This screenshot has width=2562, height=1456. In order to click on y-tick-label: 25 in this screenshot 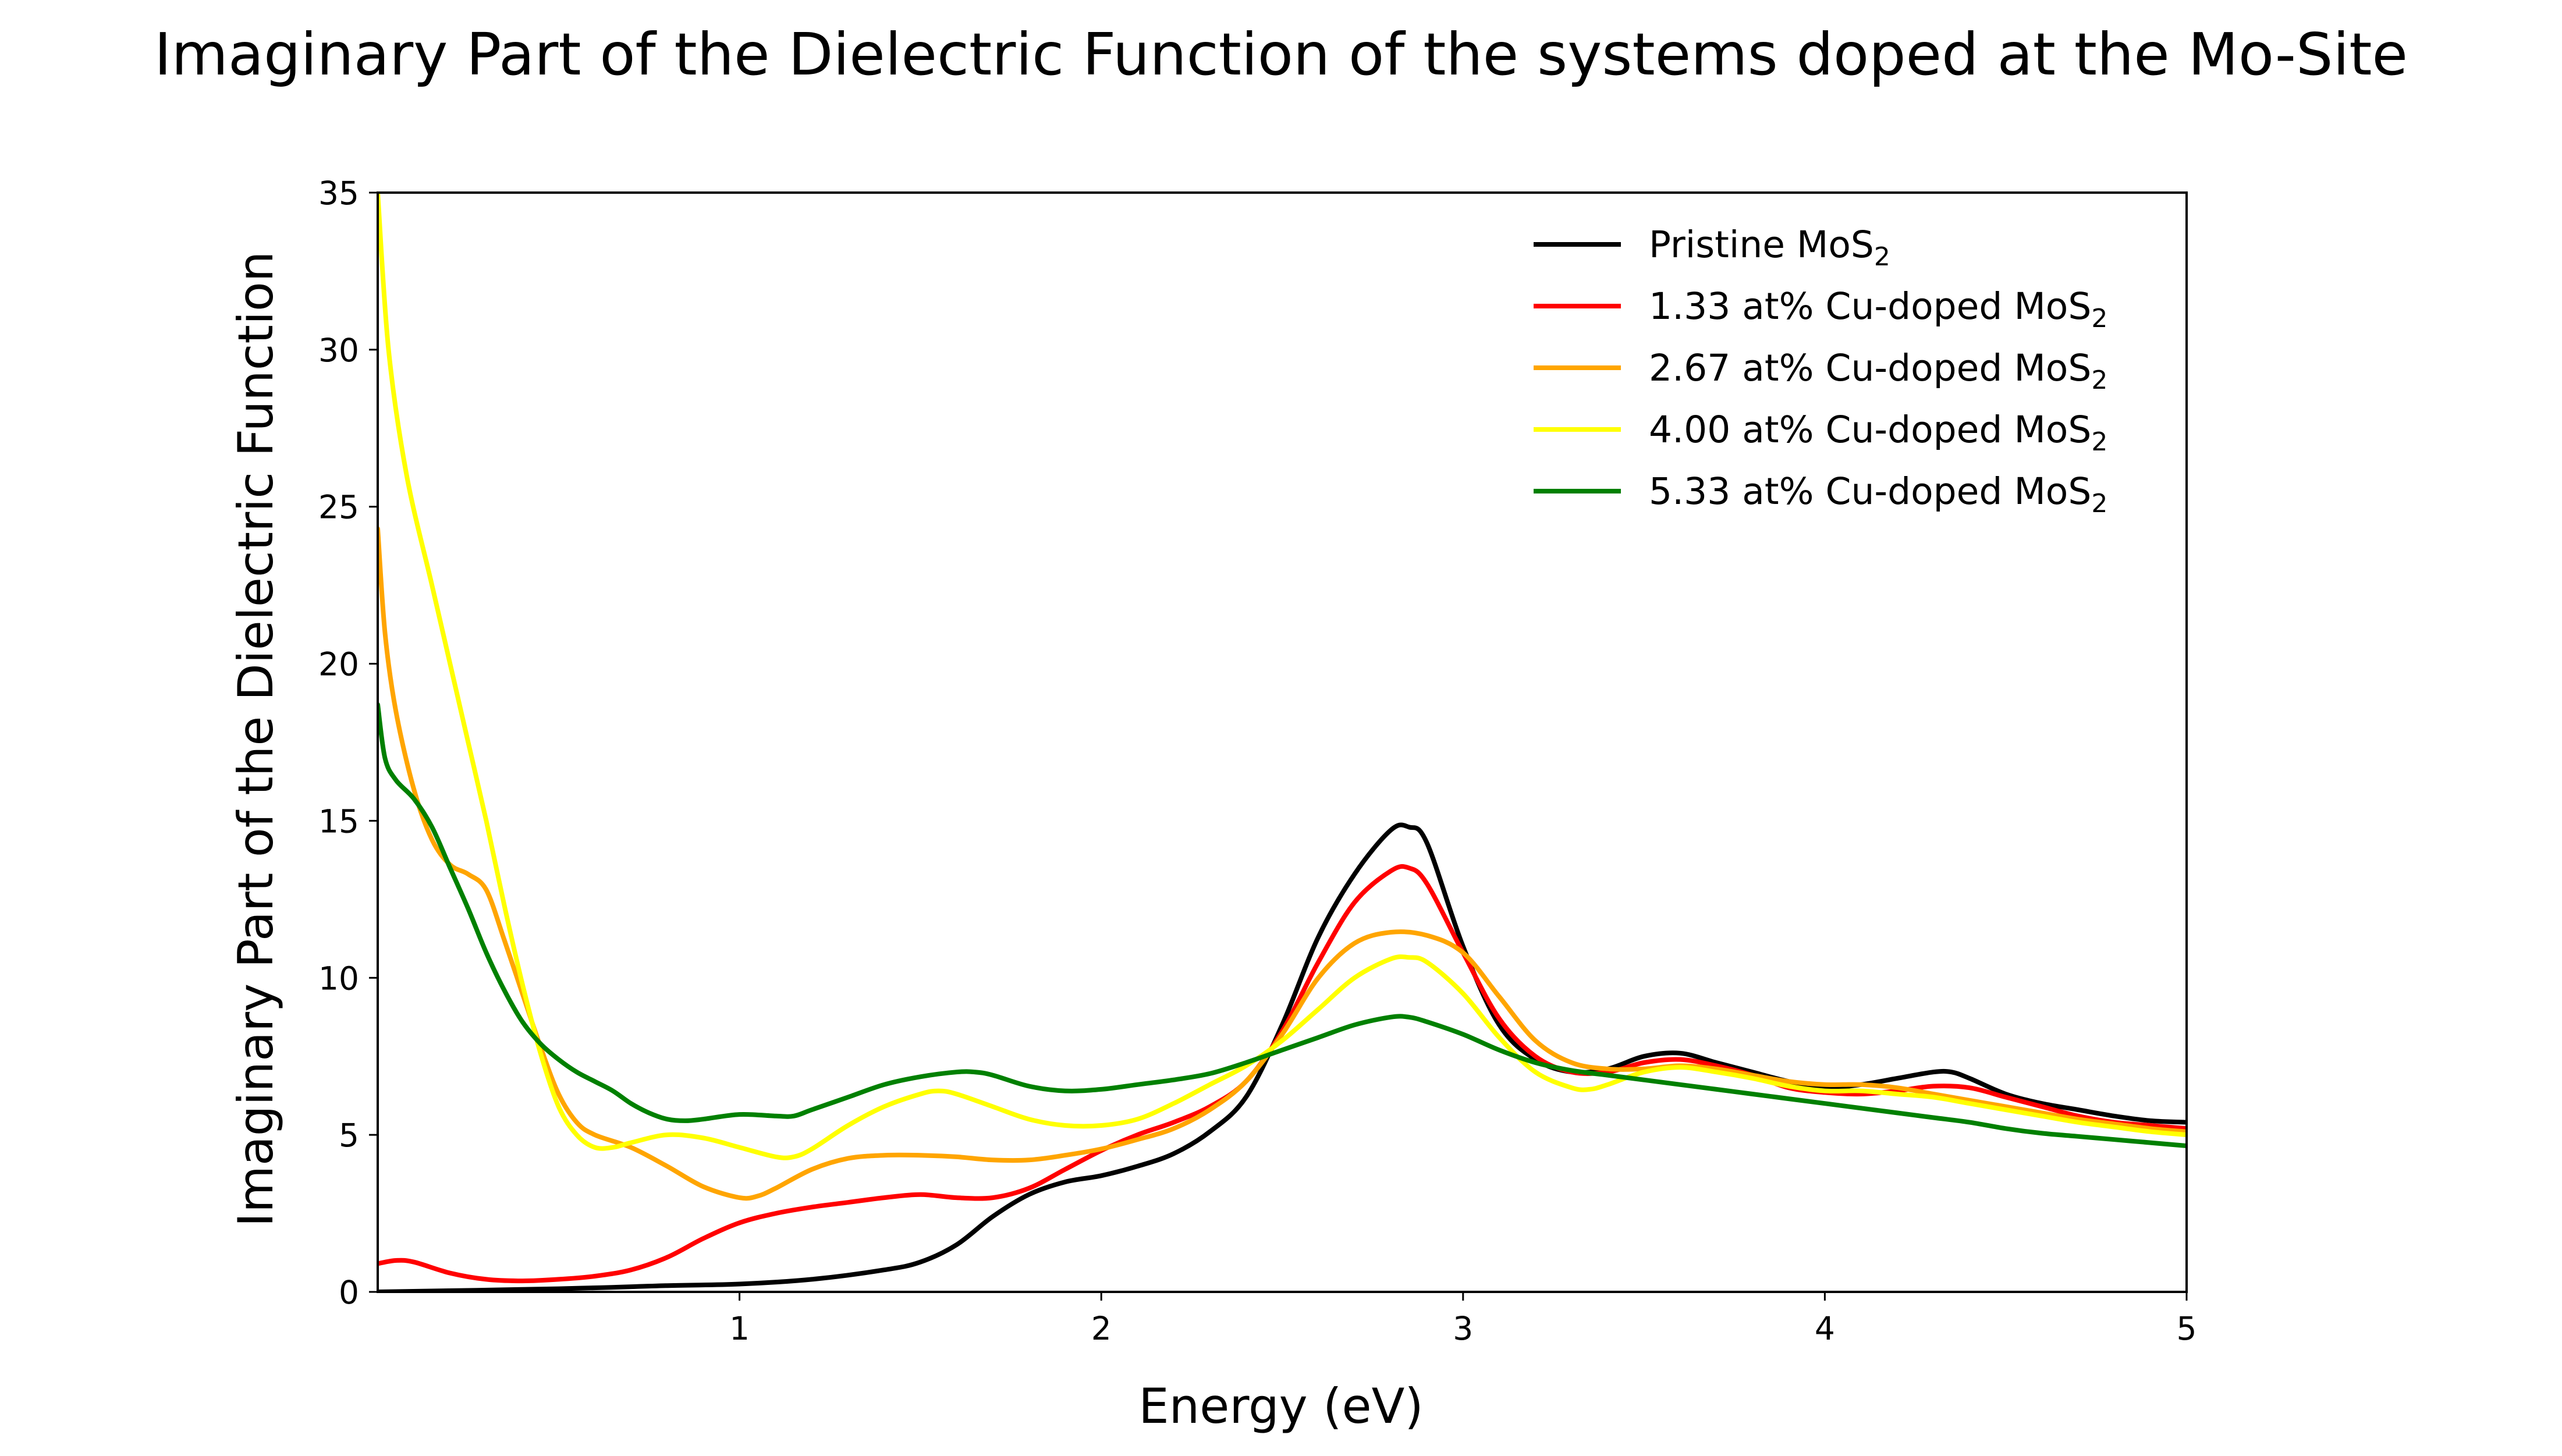, I will do `click(338, 507)`.